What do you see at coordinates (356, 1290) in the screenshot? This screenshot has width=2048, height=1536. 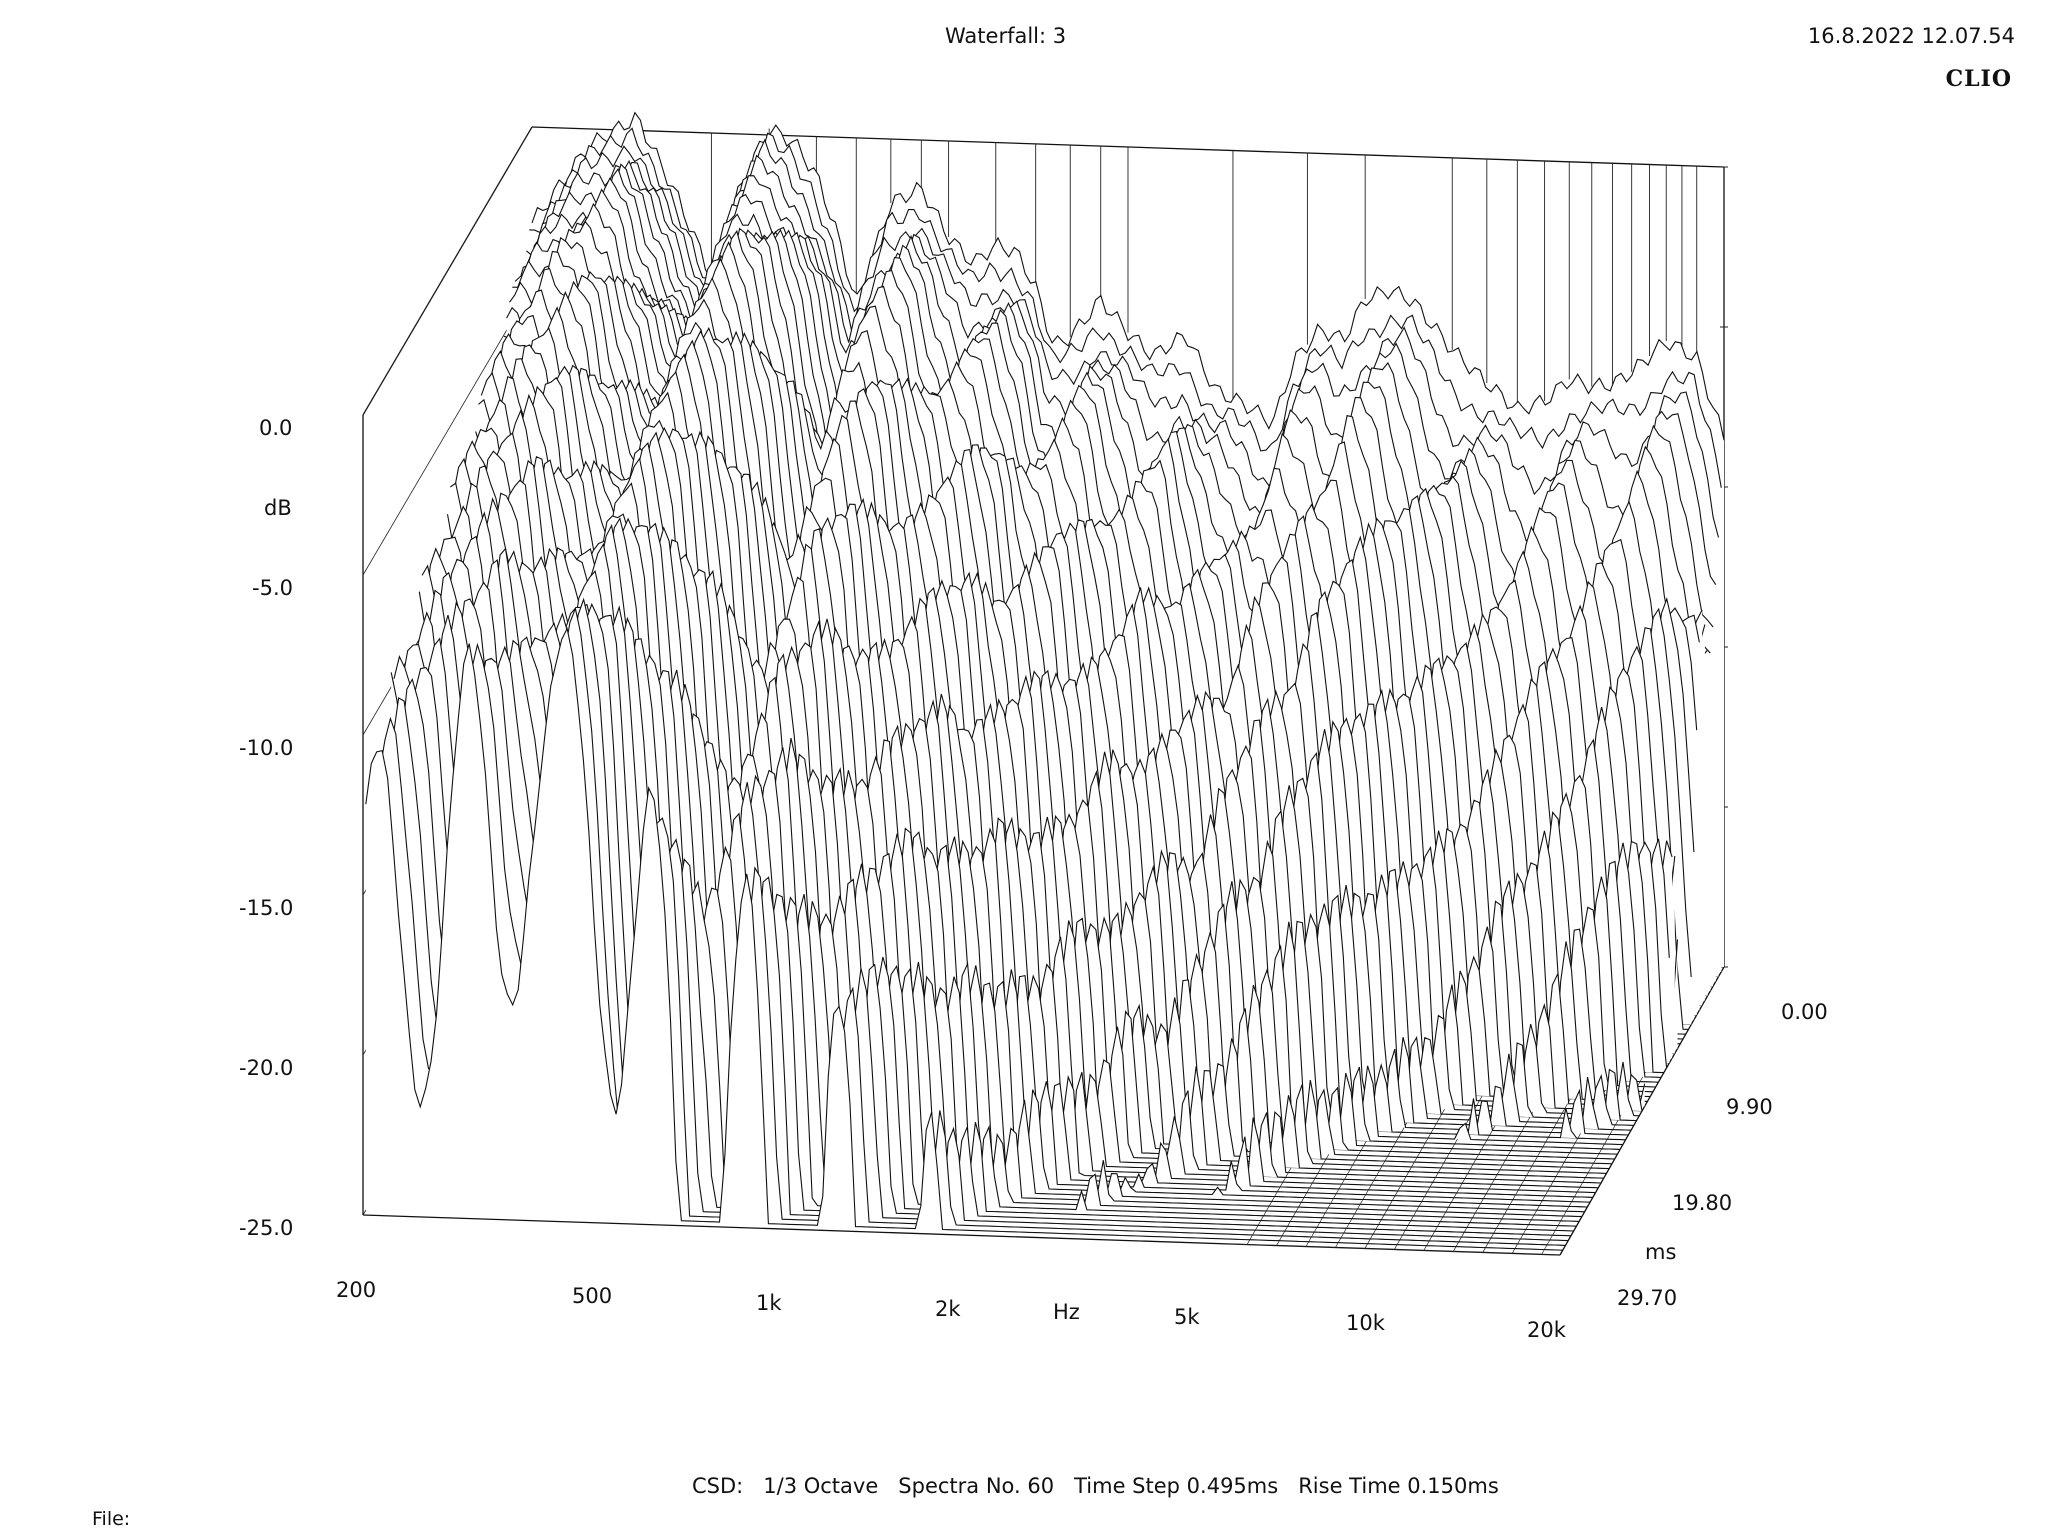 I see `x-tick-label: 200` at bounding box center [356, 1290].